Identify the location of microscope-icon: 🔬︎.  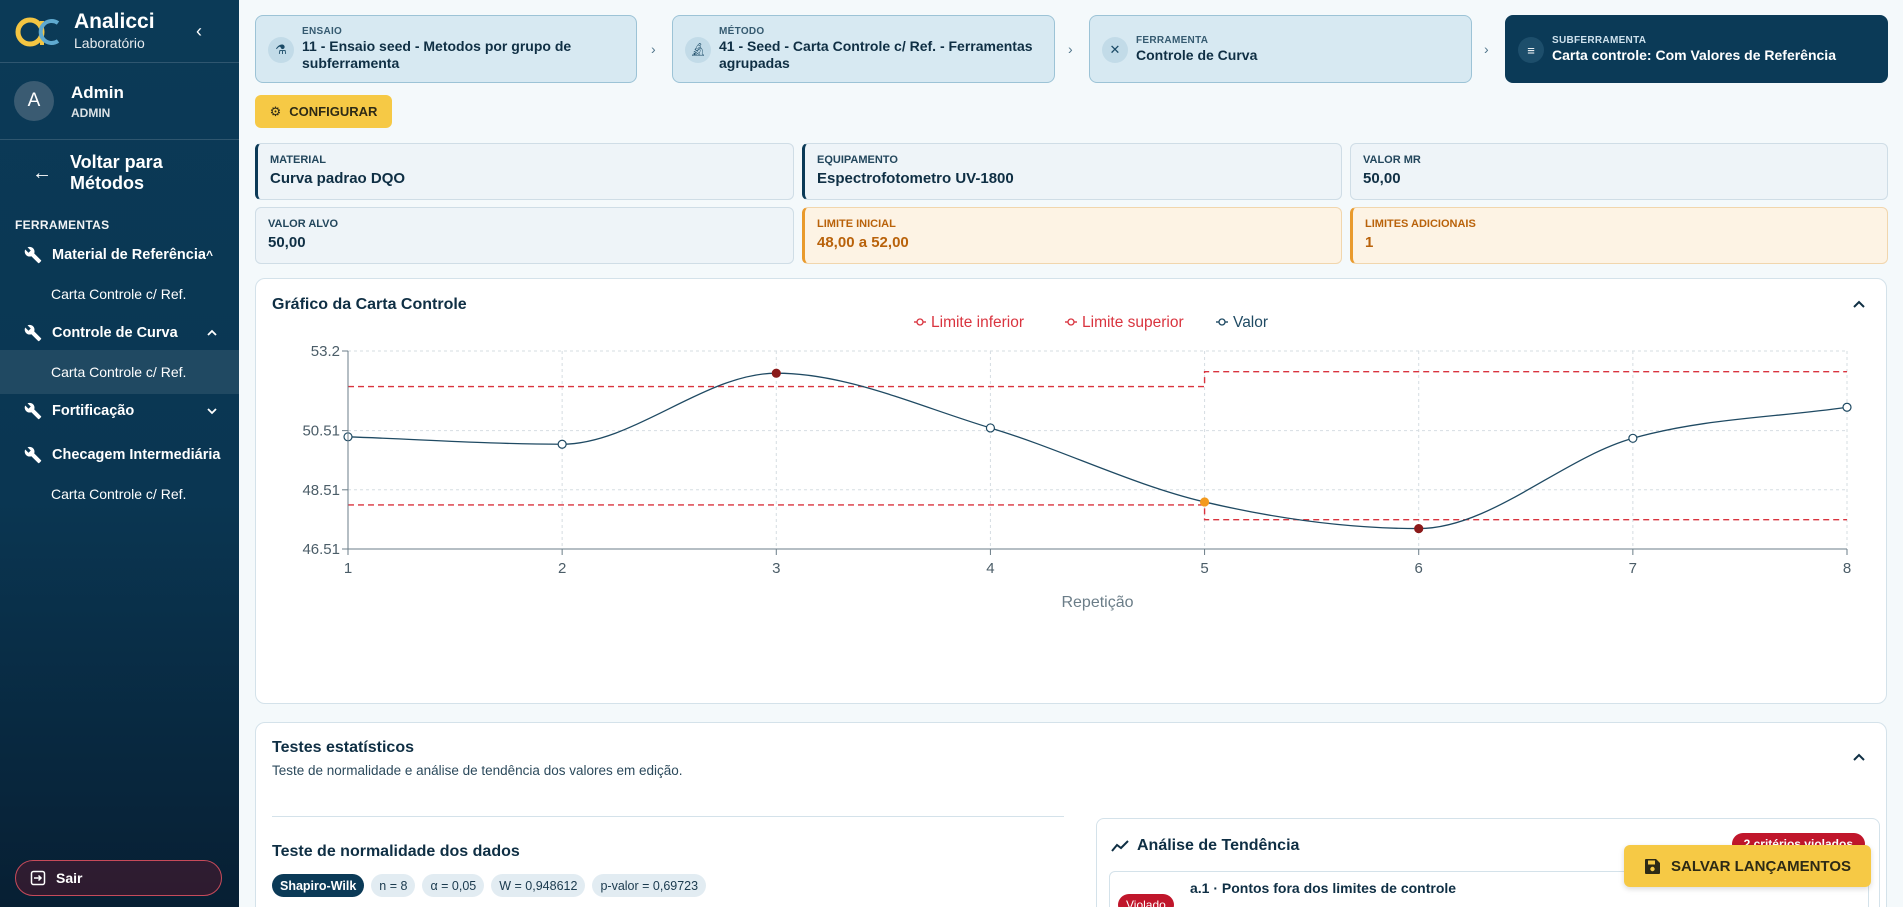
(698, 50).